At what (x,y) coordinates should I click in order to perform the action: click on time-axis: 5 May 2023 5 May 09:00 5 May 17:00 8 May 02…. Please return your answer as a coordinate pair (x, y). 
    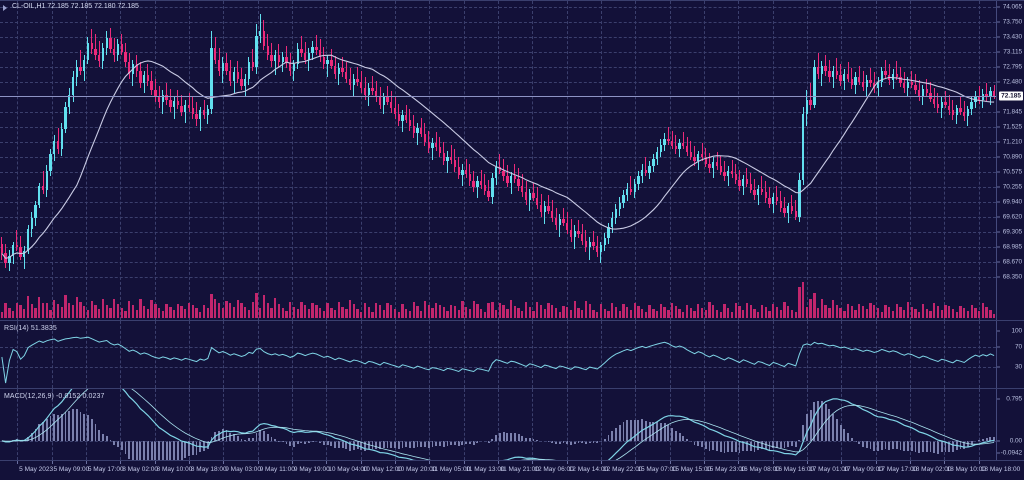
    Looking at the image, I should click on (512, 470).